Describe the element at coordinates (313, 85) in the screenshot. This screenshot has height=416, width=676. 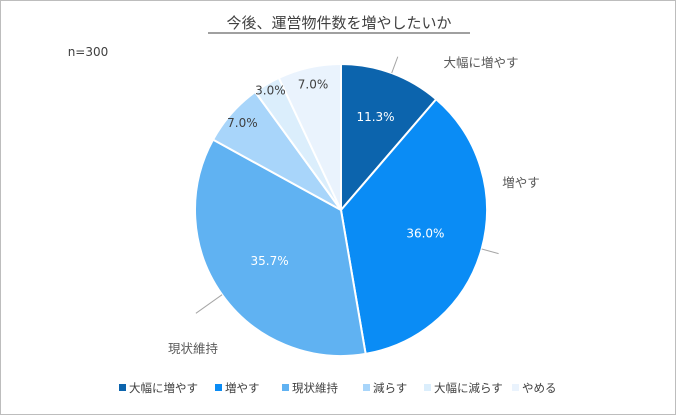
I see `data-label-6: 7.0%` at that location.